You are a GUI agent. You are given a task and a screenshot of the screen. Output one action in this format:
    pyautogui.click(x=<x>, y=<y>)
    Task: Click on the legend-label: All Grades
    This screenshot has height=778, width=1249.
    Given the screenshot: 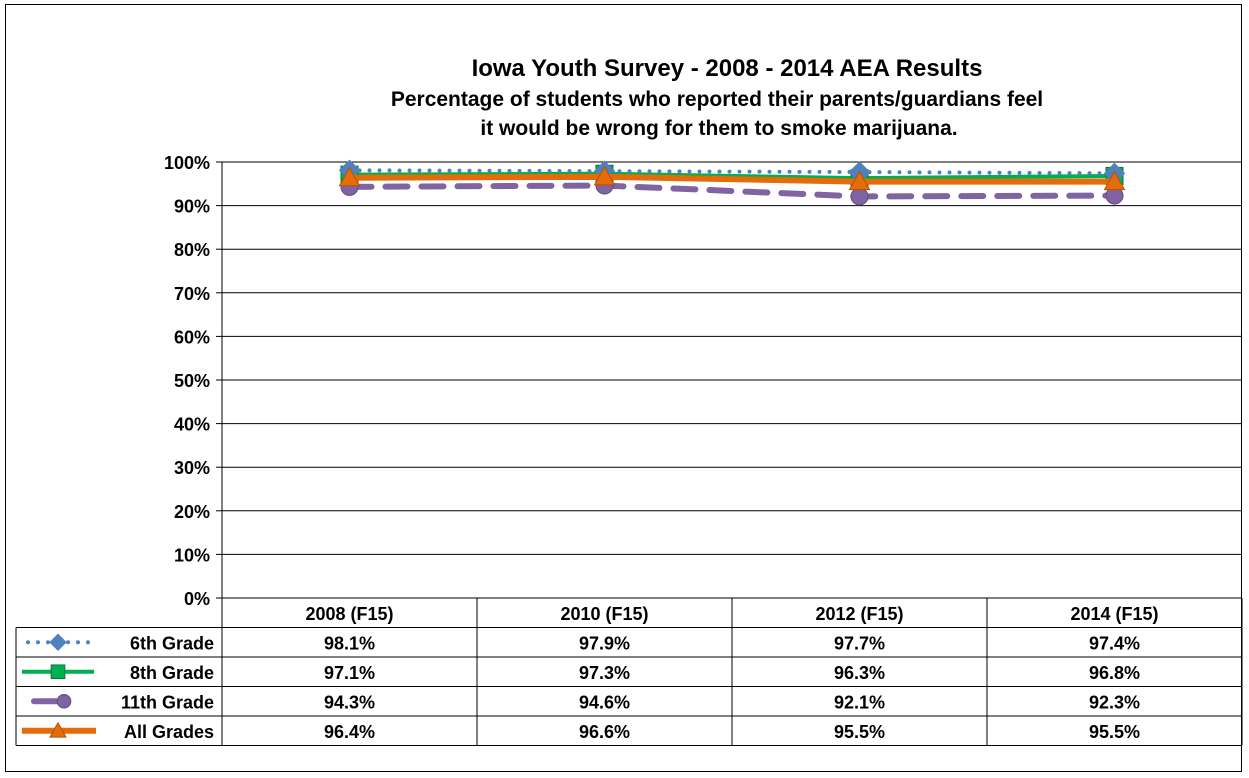 What is the action you would take?
    pyautogui.click(x=169, y=732)
    